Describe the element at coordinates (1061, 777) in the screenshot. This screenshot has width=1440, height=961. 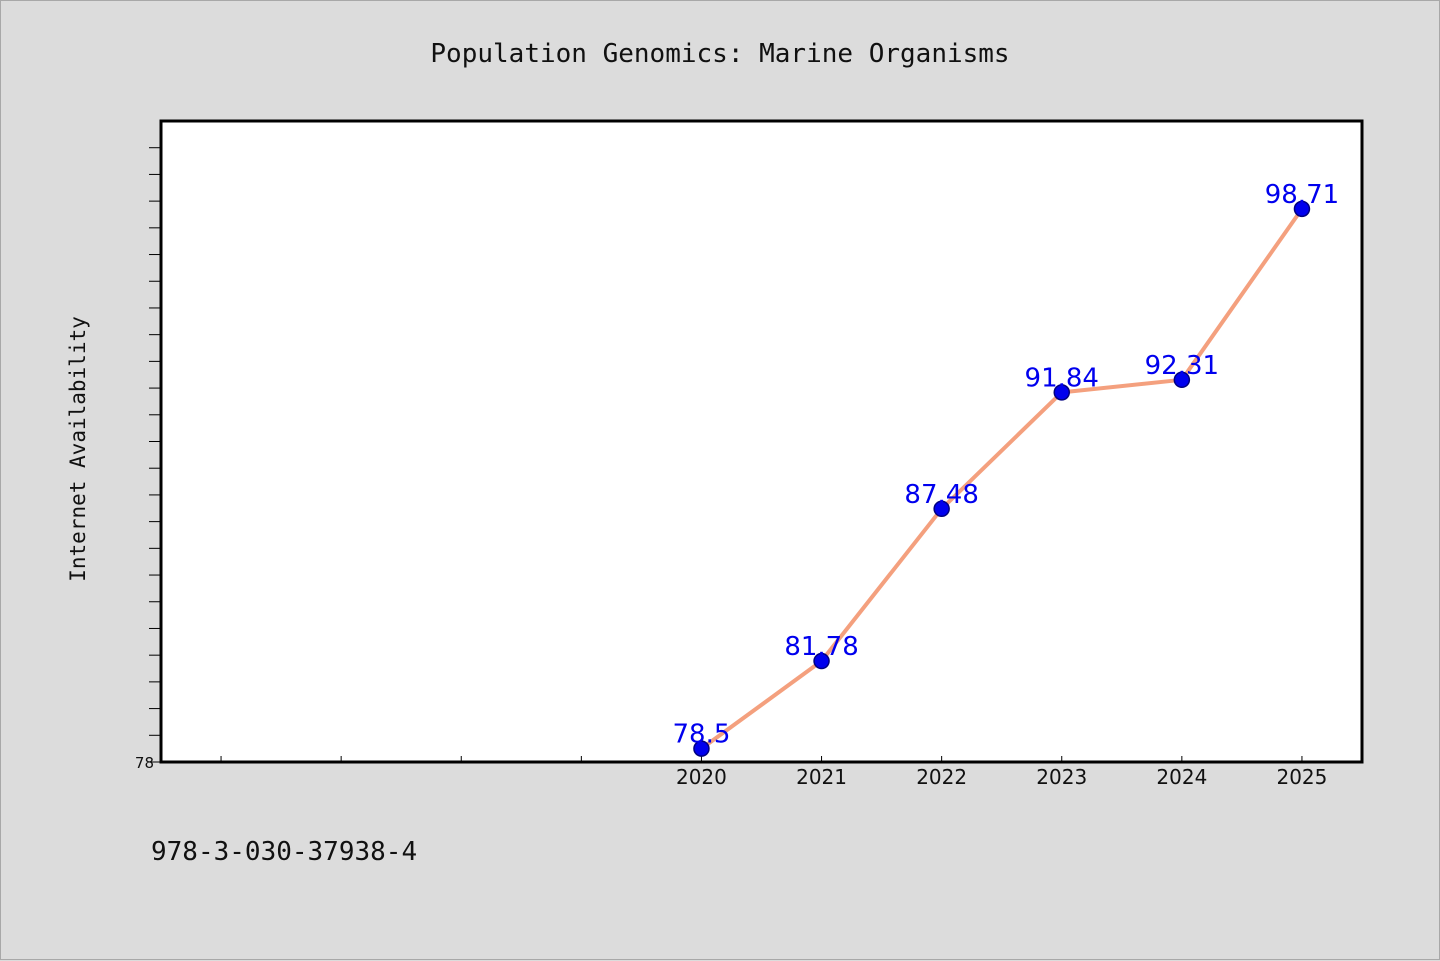
I see `x-tick-label: 2023` at that location.